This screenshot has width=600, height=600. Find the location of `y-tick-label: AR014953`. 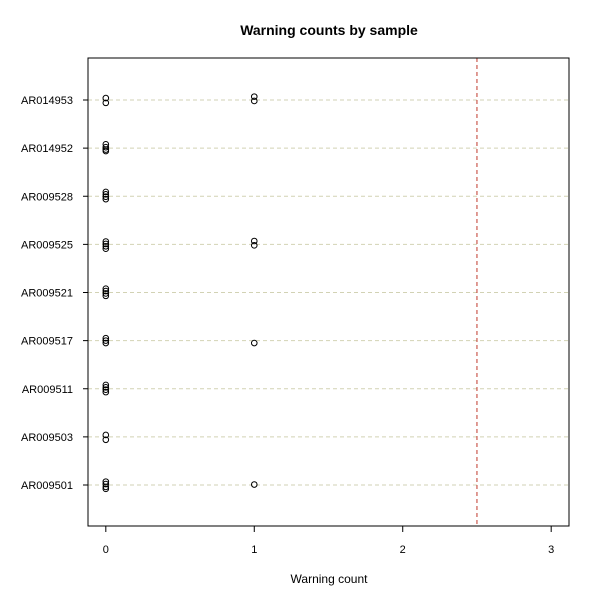

y-tick-label: AR014953 is located at coordinates (47, 101).